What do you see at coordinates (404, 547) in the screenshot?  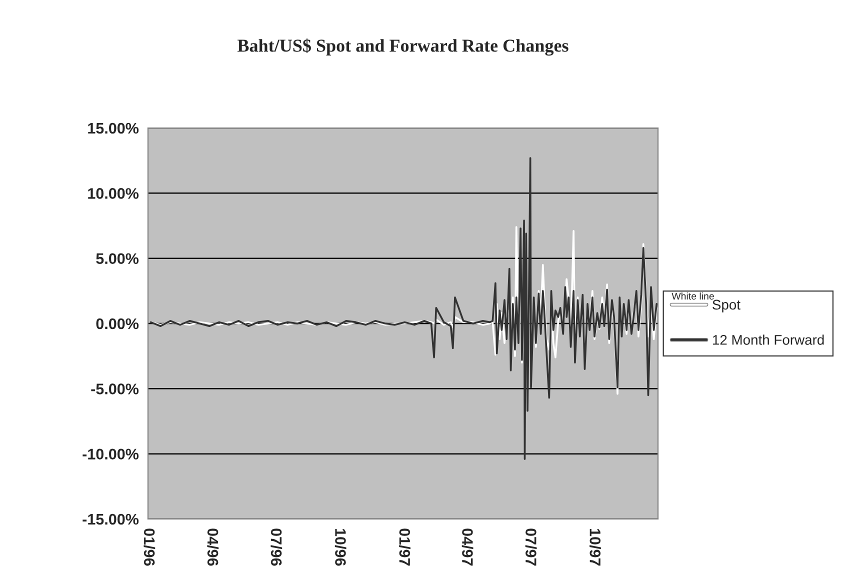 I see `x-tick-label: 01/97` at bounding box center [404, 547].